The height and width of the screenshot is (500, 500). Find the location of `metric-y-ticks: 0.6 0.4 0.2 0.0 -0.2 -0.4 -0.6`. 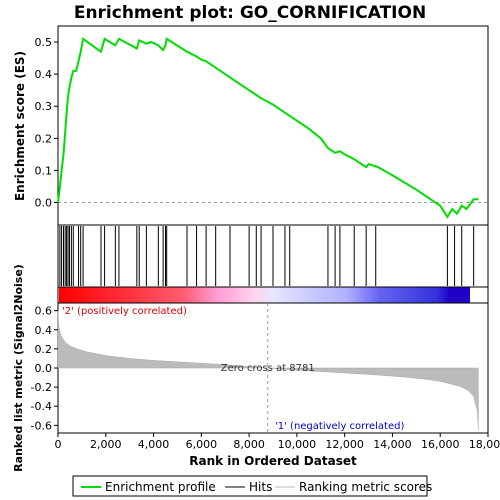

metric-y-ticks: 0.6 0.4 0.2 0.0 -0.2 -0.4 -0.6 is located at coordinates (44, 368).